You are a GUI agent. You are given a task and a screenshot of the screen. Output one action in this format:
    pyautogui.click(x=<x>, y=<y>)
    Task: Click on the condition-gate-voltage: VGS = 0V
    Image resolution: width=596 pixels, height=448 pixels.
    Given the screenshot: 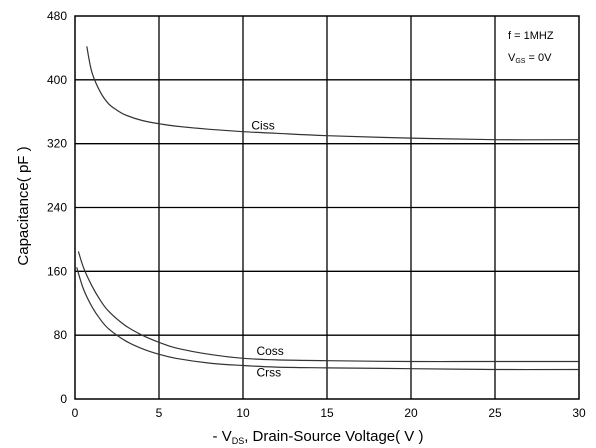 What is the action you would take?
    pyautogui.click(x=530, y=58)
    